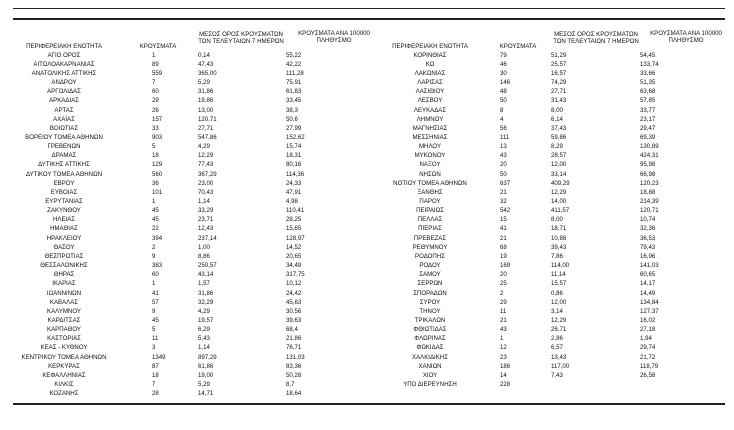 The height and width of the screenshot is (430, 734). Describe the element at coordinates (502, 339) in the screenshot. I see `cell-cases-right: 1` at that location.